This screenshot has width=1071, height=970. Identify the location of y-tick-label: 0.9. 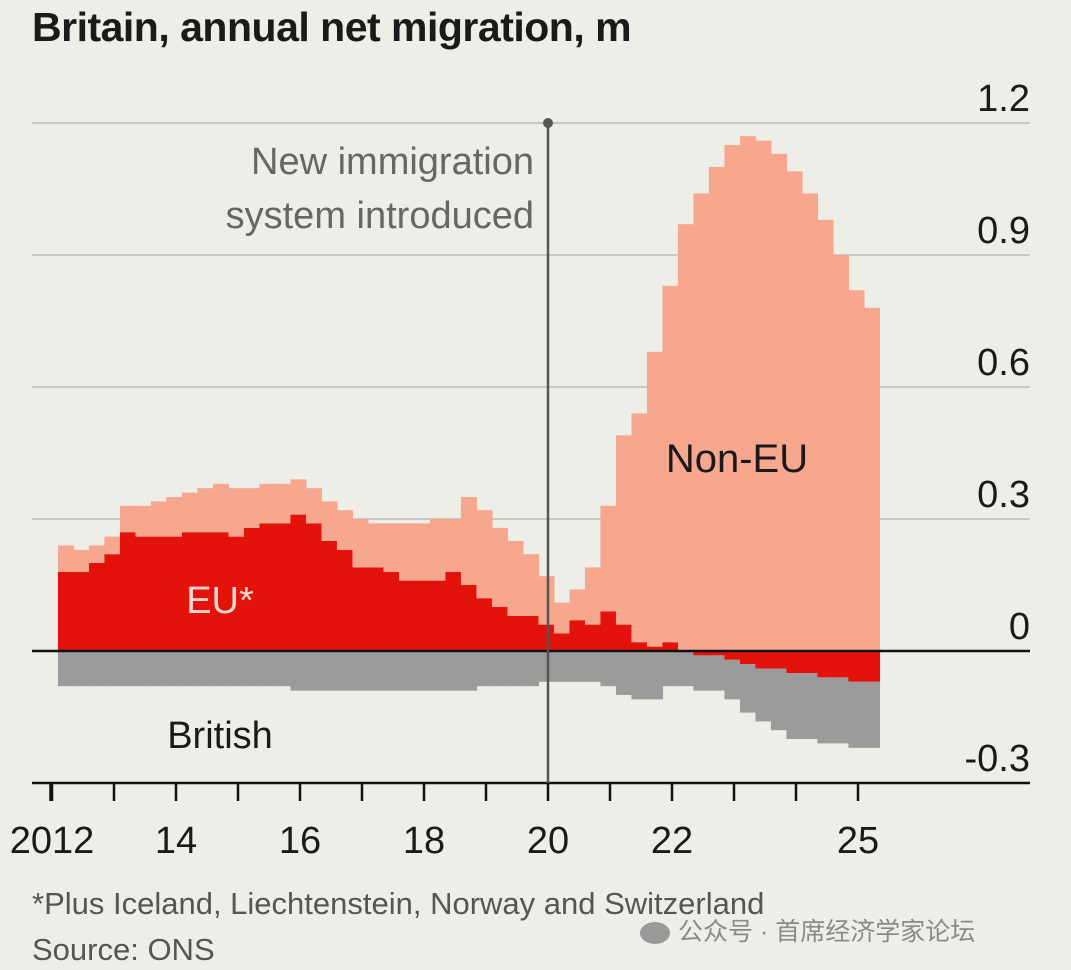
(1003, 231).